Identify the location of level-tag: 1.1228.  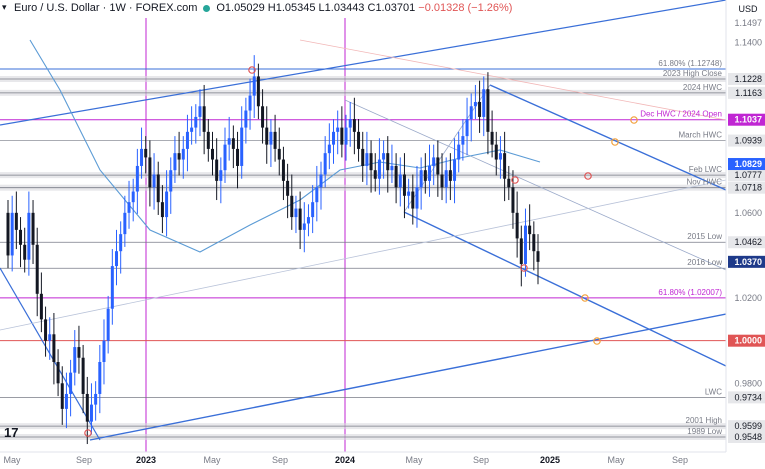
(748, 79).